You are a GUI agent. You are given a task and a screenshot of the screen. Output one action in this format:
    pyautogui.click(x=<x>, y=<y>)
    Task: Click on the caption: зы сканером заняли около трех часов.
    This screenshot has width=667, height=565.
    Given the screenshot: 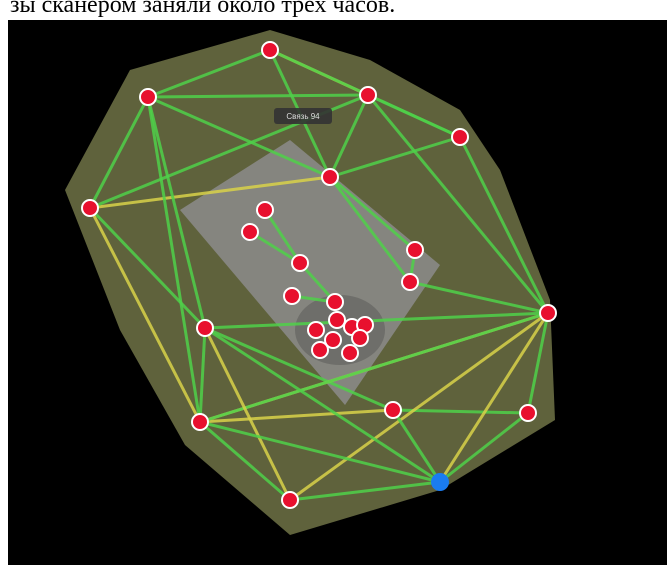 What is the action you would take?
    pyautogui.click(x=203, y=9)
    